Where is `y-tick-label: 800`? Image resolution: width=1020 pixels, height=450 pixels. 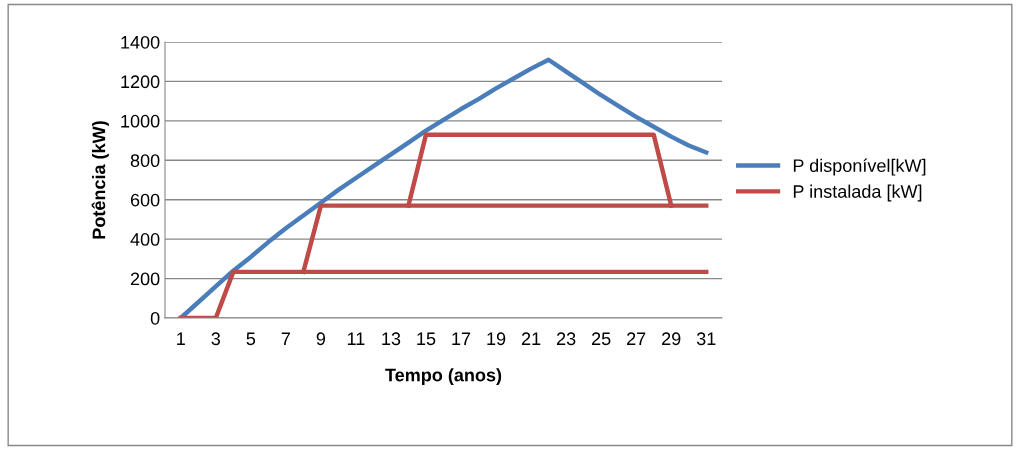
y-tick-label: 800 is located at coordinates (145, 161).